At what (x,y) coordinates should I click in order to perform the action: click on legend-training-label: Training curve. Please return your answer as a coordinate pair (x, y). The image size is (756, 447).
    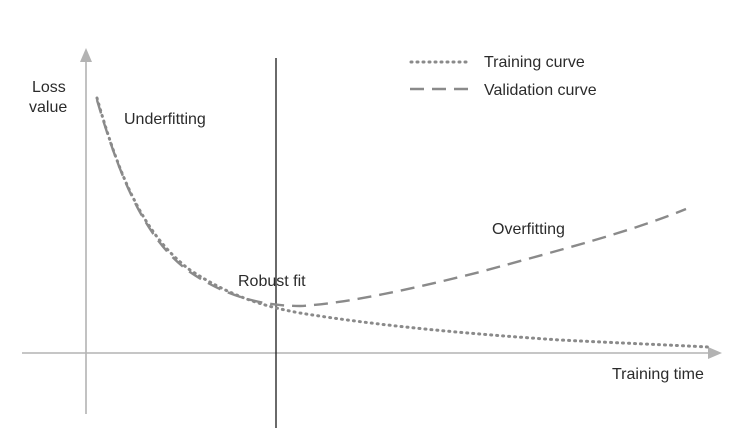
    Looking at the image, I should click on (534, 62).